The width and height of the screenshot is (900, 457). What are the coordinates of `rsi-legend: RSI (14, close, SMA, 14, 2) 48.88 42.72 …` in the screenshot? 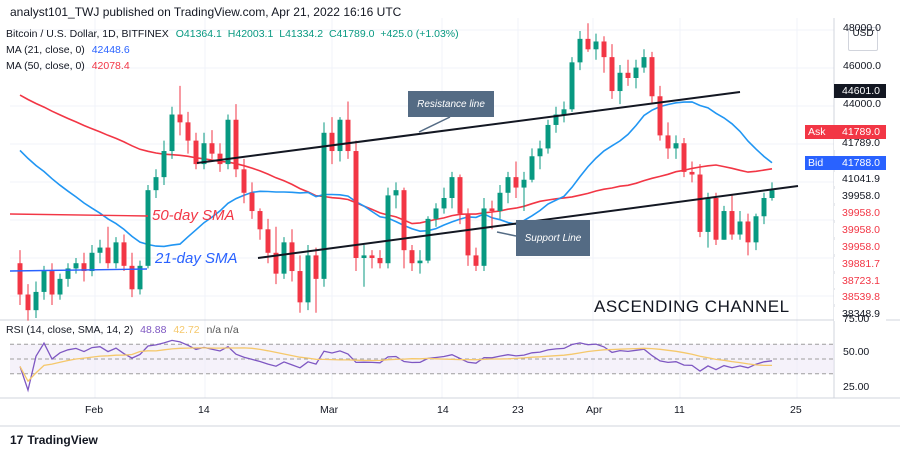 It's located at (122, 330).